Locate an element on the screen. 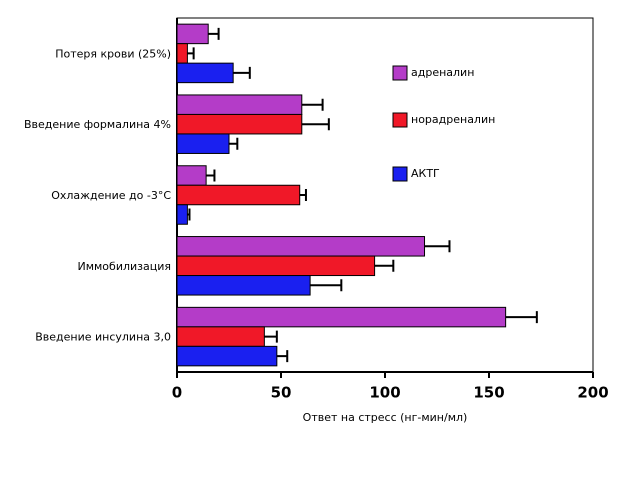 The height and width of the screenshot is (480, 640). y-tick-label: Охлаждение до -3°C is located at coordinates (111, 195).